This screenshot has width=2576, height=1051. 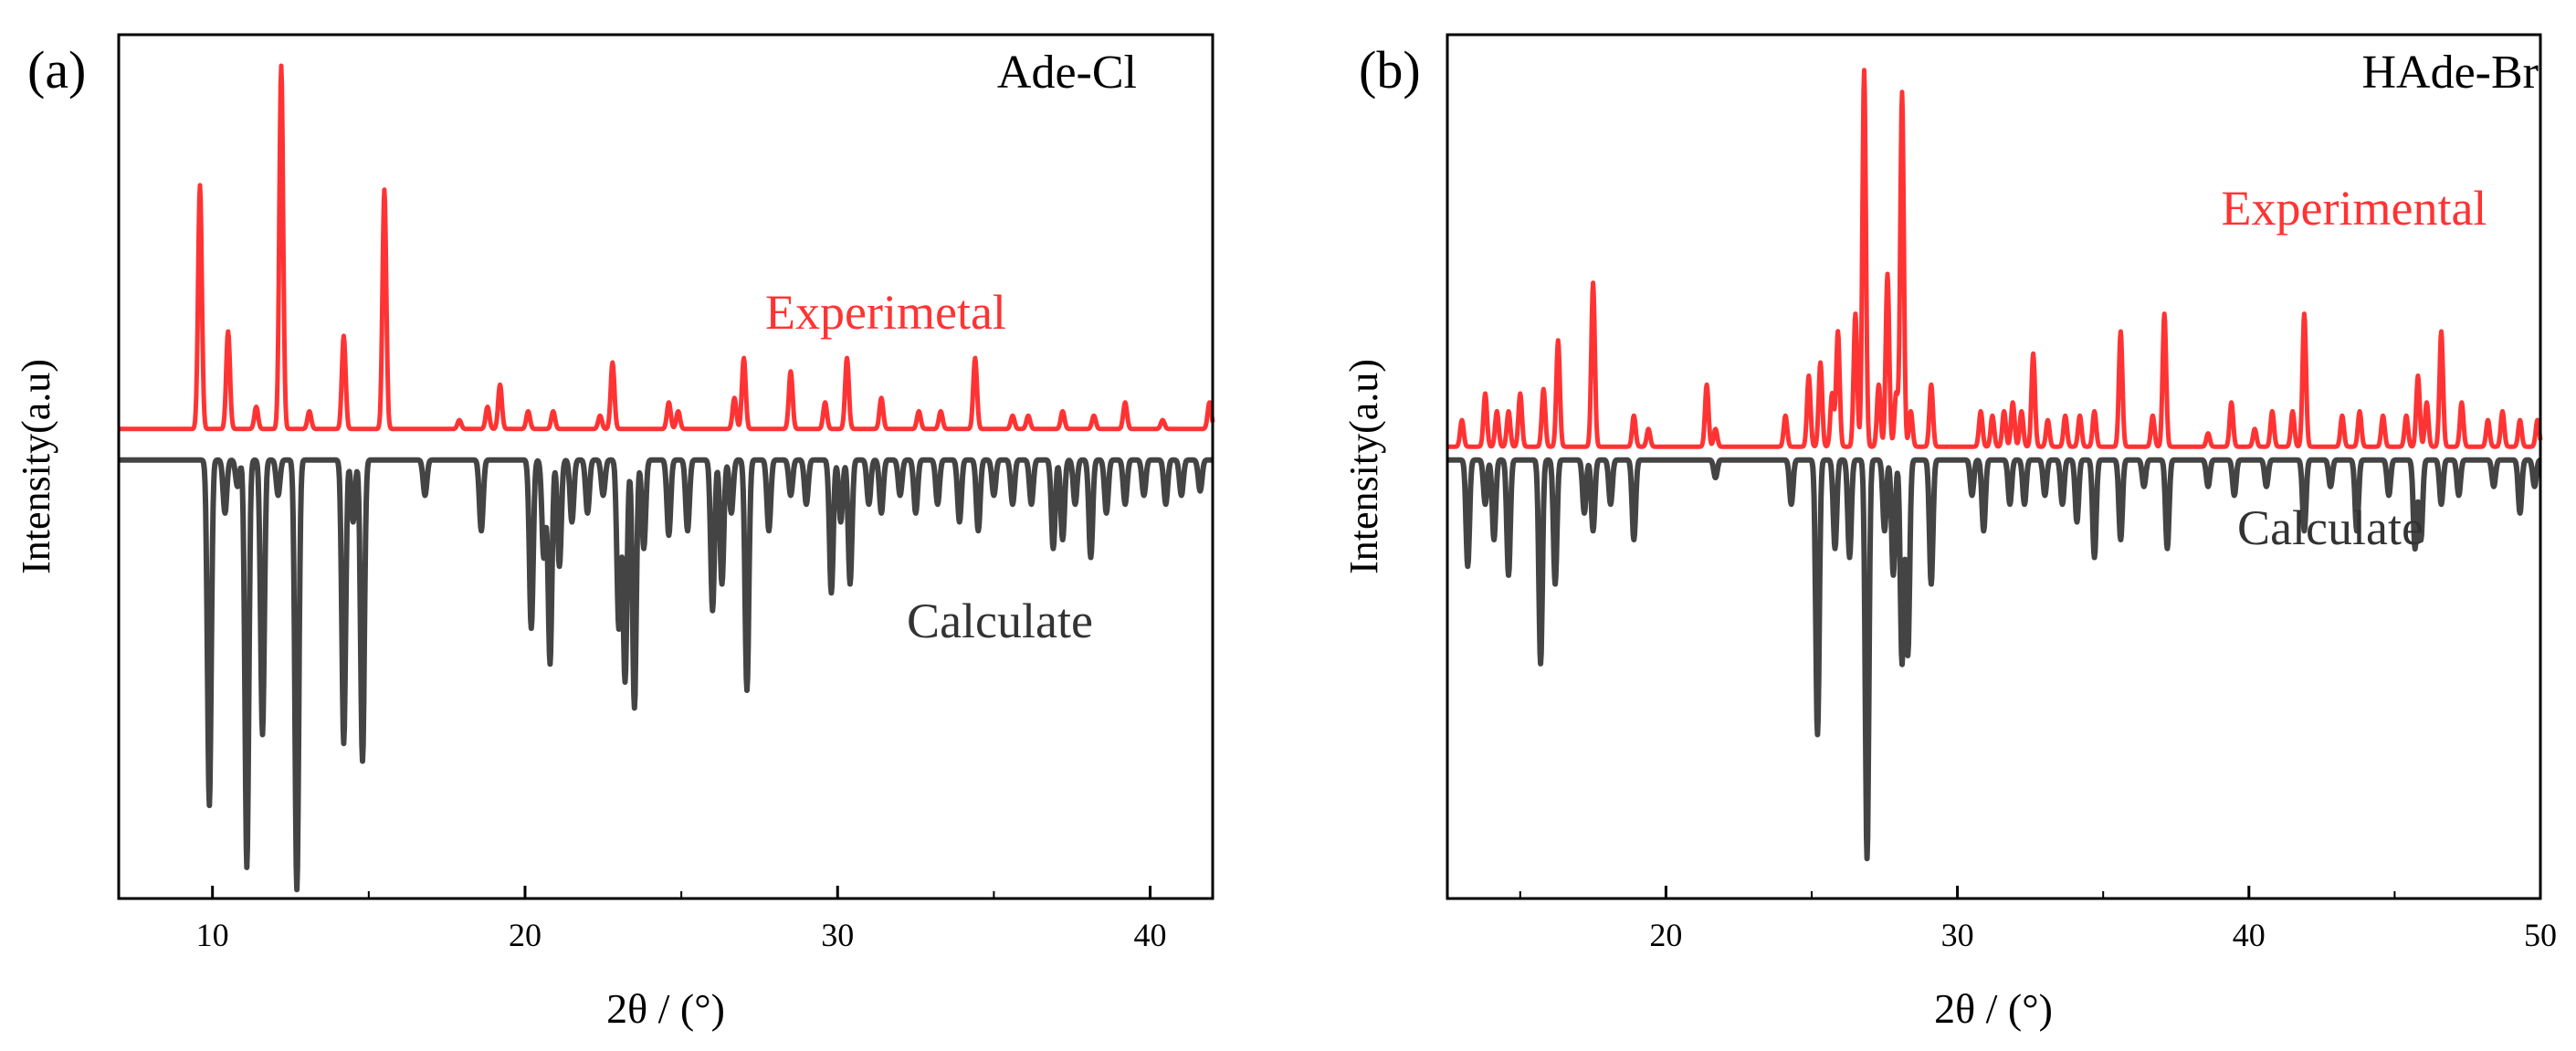 I want to click on panel-a-experimental-label: Experimetal, so click(x=885, y=312).